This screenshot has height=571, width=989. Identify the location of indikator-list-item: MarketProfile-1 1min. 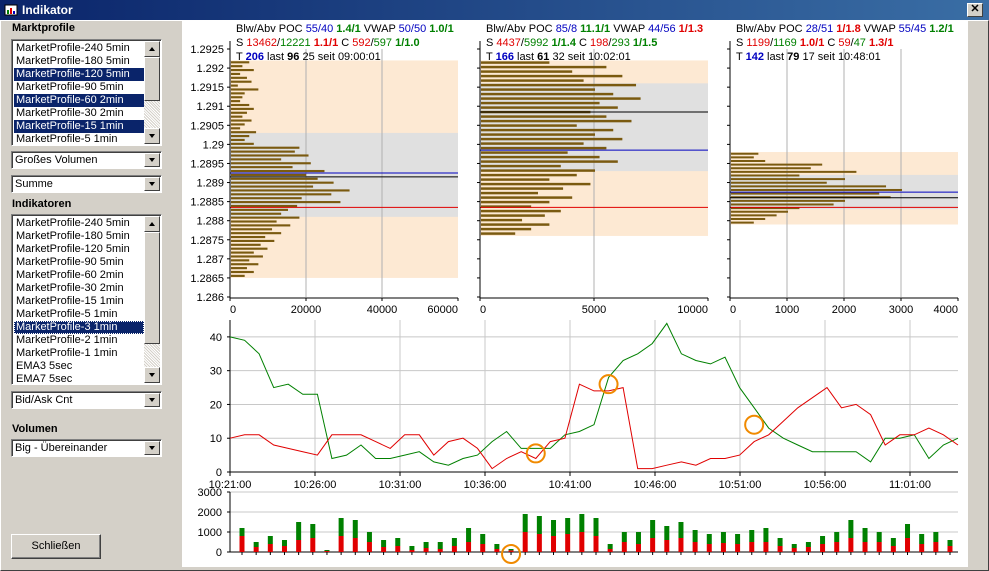
(67, 353).